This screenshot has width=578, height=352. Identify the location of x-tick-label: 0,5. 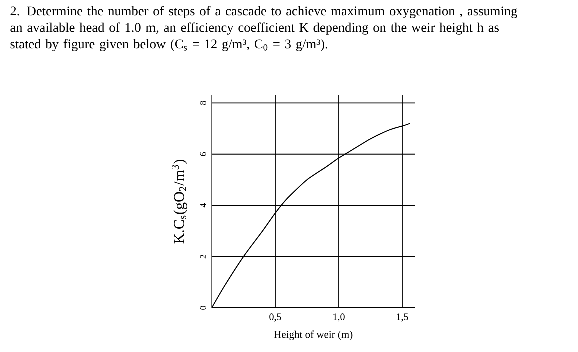
(276, 318).